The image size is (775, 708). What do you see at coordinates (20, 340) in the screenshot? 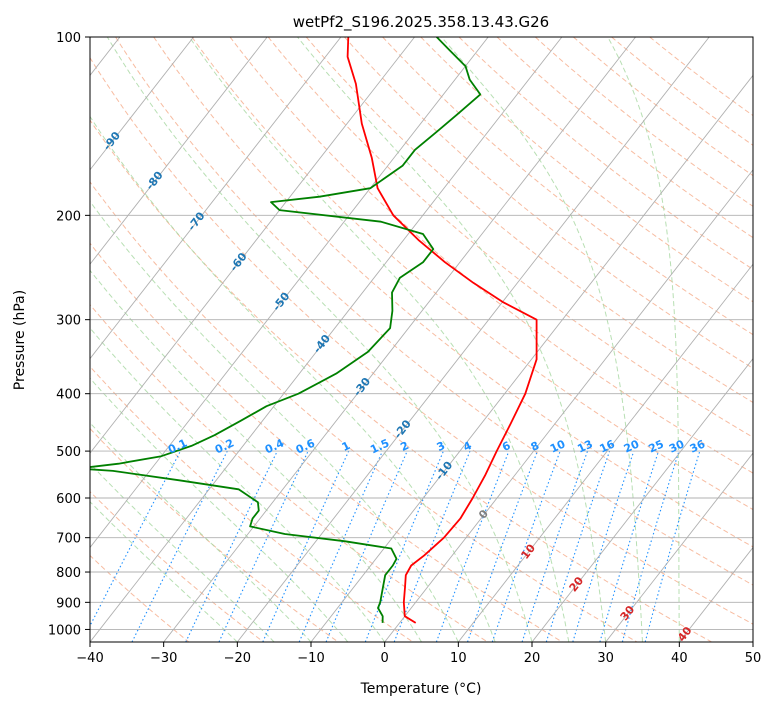
I see `y-axis-title: Pressure (hPa)` at bounding box center [20, 340].